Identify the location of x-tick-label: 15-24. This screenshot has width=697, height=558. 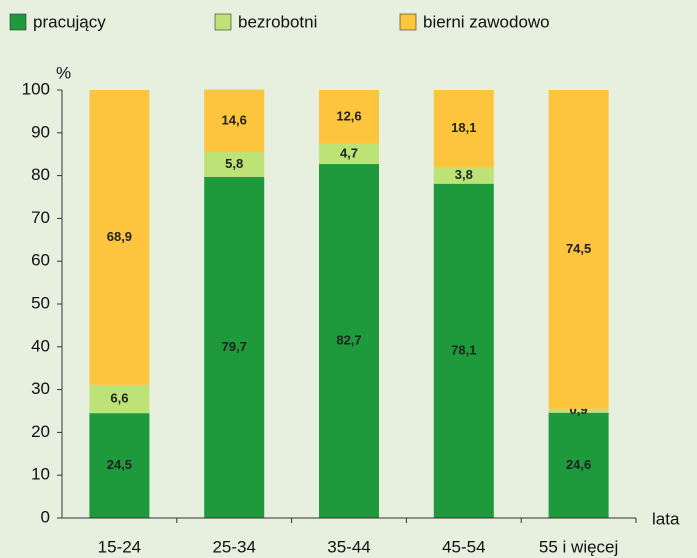
(119, 546).